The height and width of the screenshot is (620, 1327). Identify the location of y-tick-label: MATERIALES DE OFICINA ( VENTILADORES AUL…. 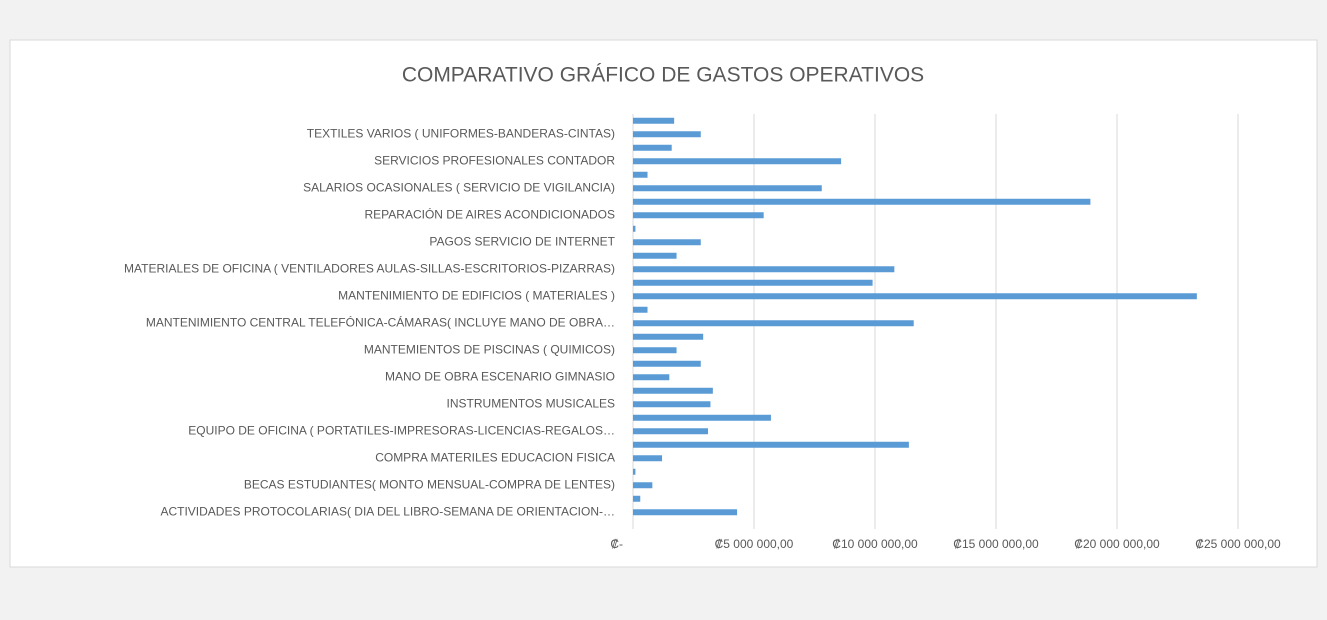
(369, 268).